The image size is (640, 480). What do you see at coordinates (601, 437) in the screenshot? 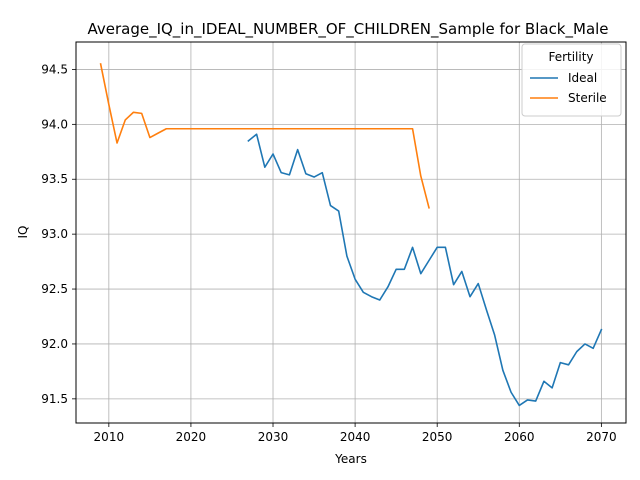
I see `x-tick-label: 2070` at bounding box center [601, 437].